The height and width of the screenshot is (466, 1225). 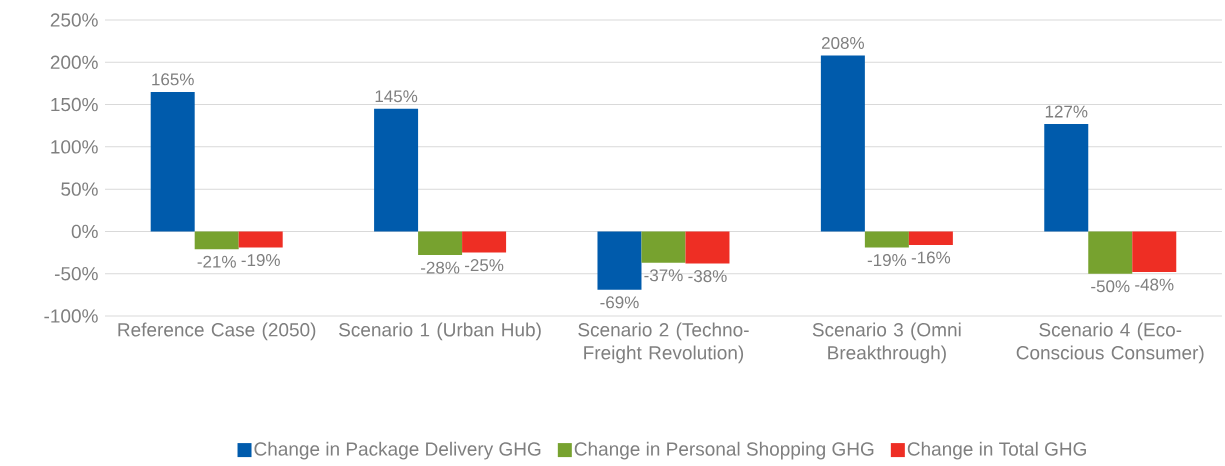 I want to click on y-tick-label: 250%, so click(x=74, y=20).